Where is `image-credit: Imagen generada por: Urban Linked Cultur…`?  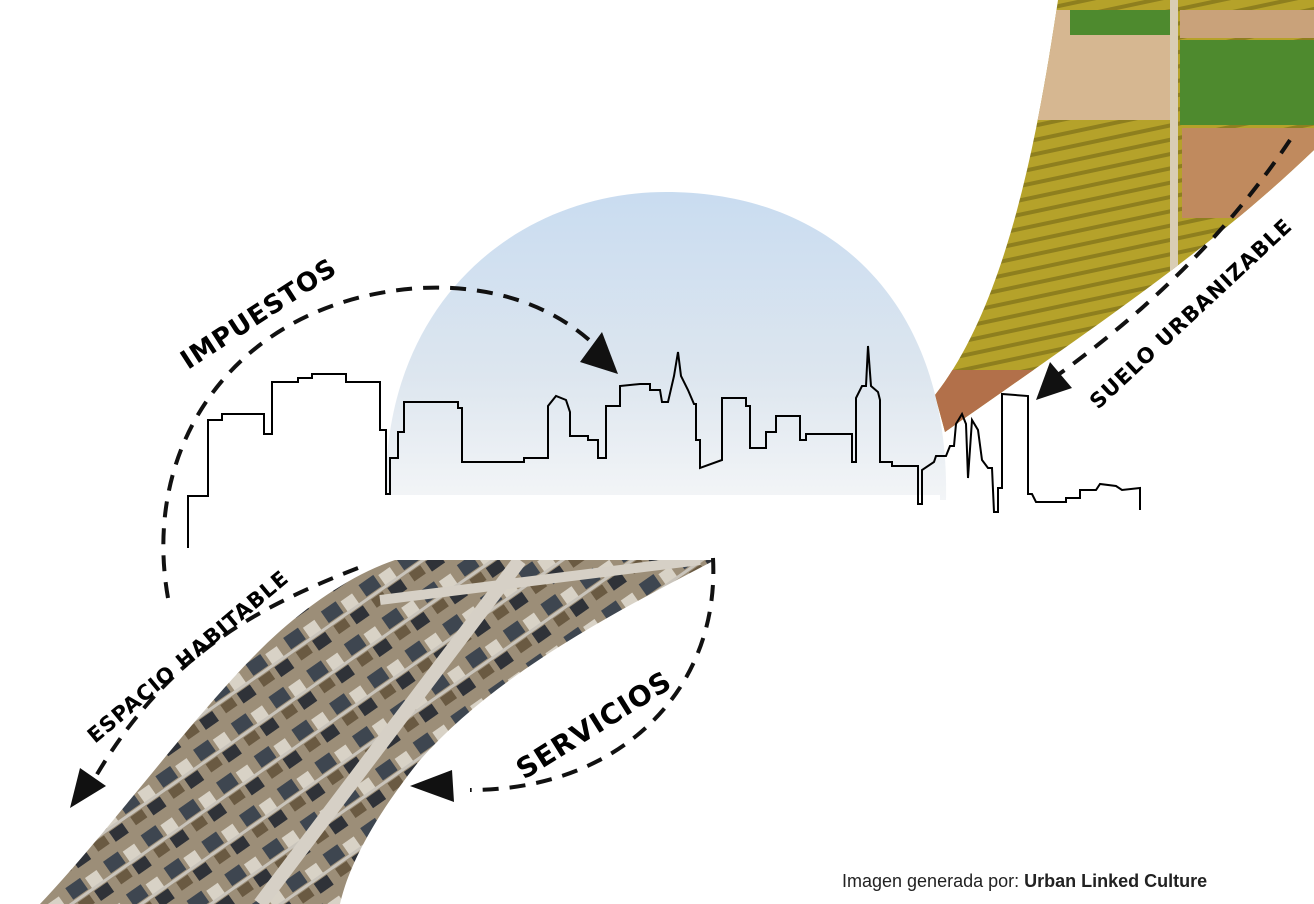
image-credit: Imagen generada por: Urban Linked Cultur… is located at coordinates (1024, 881).